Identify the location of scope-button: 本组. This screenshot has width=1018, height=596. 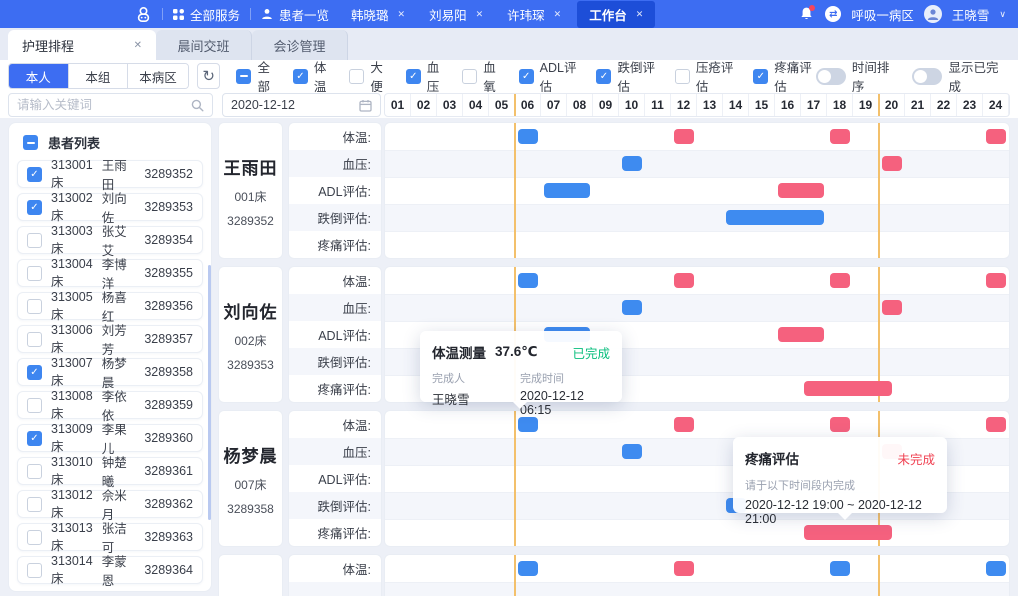
(98, 76).